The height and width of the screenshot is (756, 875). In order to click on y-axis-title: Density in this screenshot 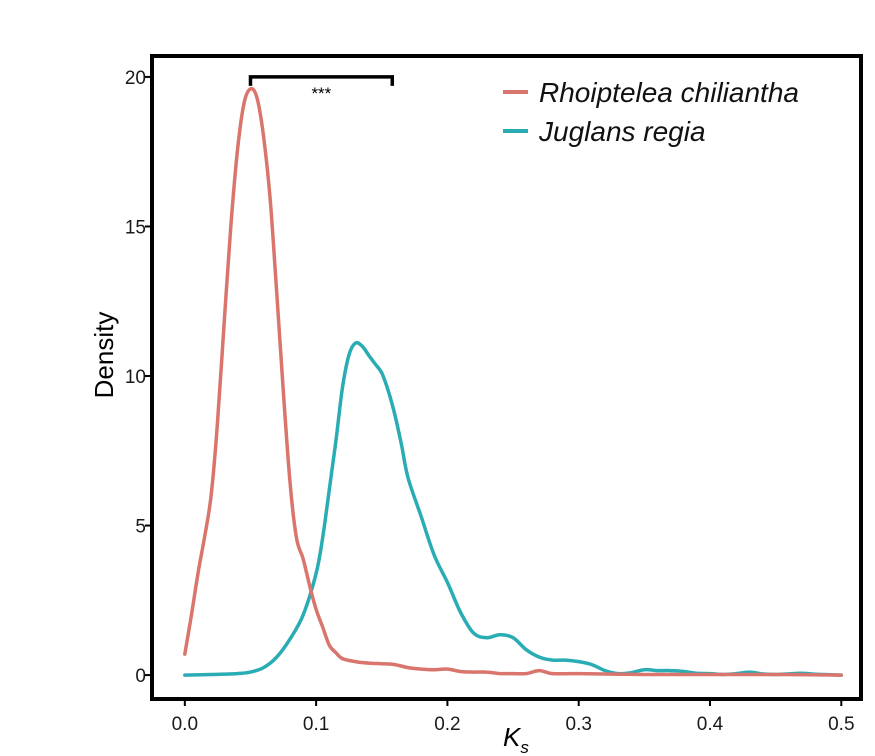, I will do `click(104, 355)`.